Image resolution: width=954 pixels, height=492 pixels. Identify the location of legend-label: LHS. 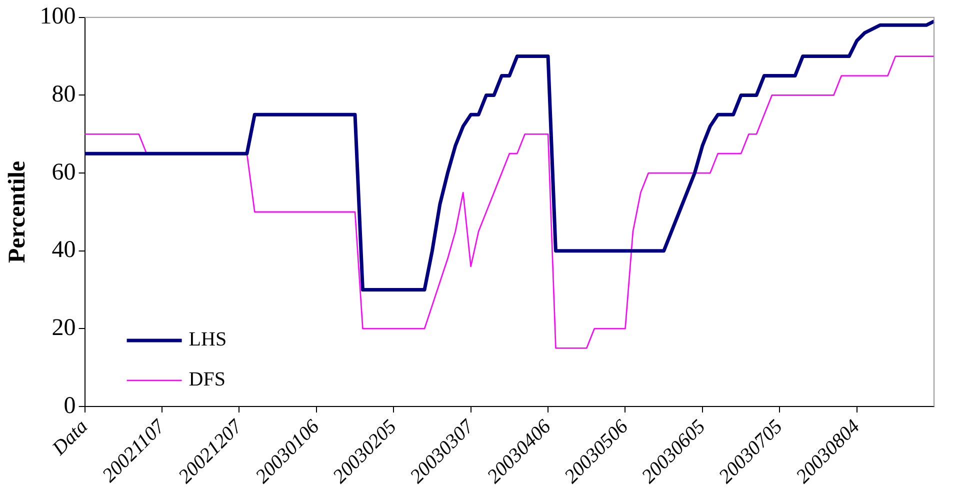
(207, 339).